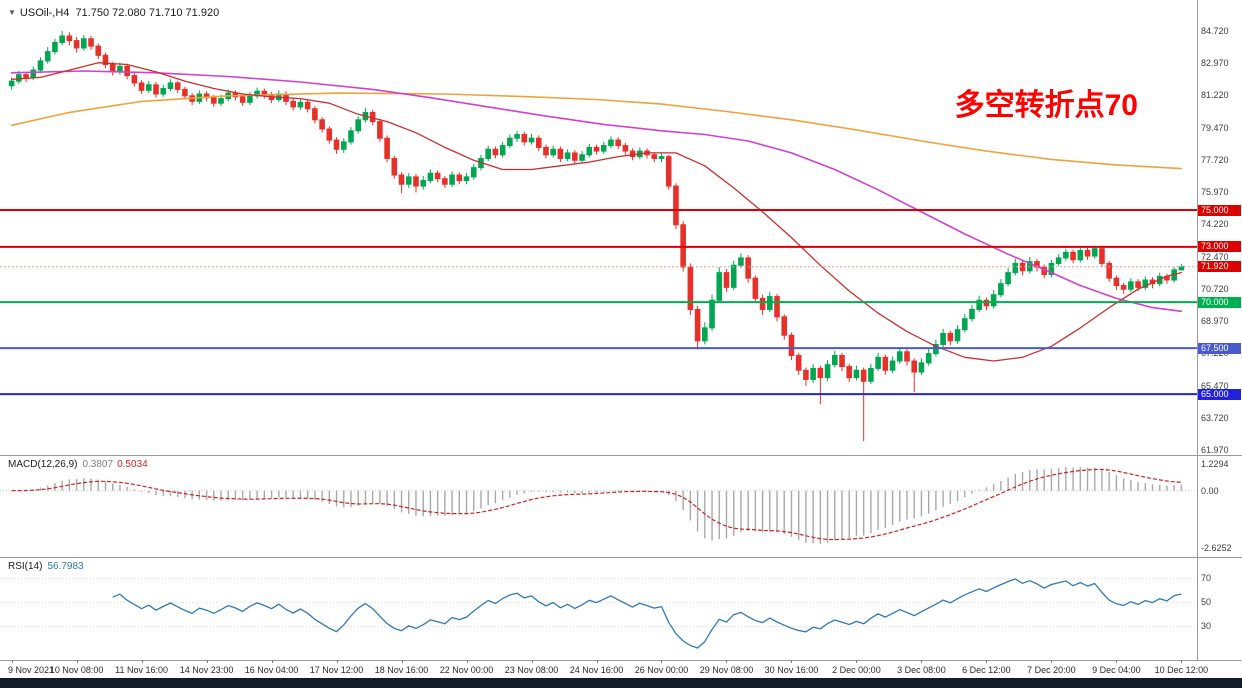 Image resolution: width=1242 pixels, height=688 pixels. Describe the element at coordinates (1215, 127) in the screenshot. I see `price-axis-label: 79.470` at that location.